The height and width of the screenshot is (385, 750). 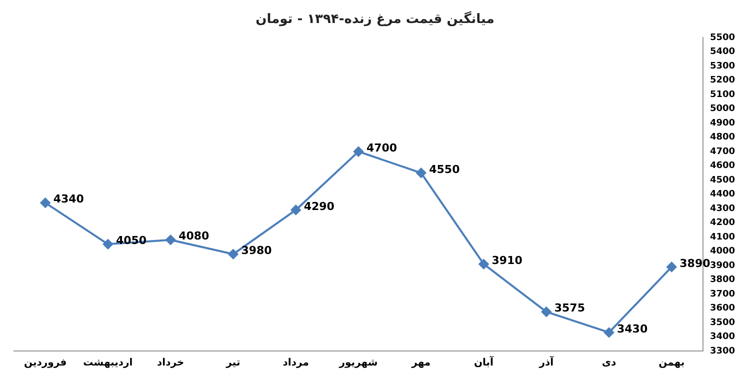 What do you see at coordinates (723, 280) in the screenshot?
I see `y-tick-label: 3800` at bounding box center [723, 280].